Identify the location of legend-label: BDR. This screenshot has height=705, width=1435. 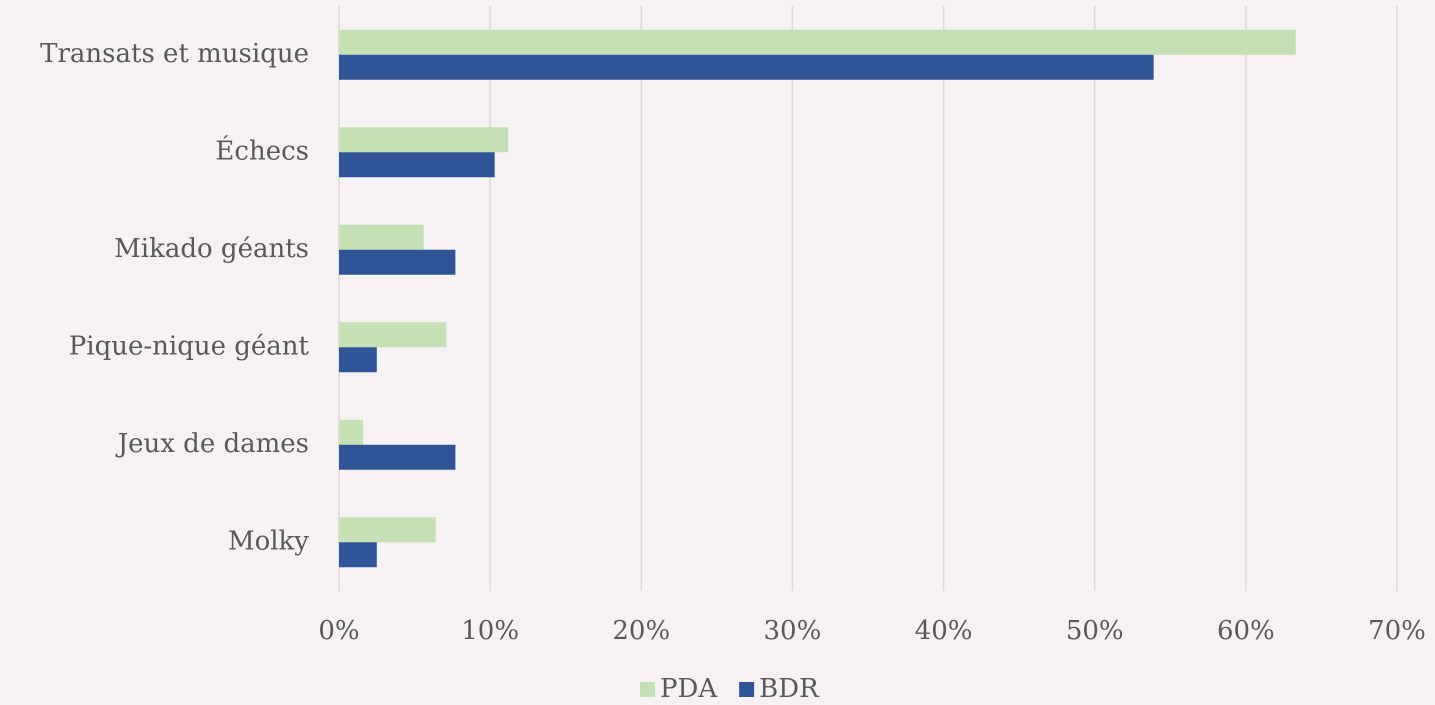
(789, 689).